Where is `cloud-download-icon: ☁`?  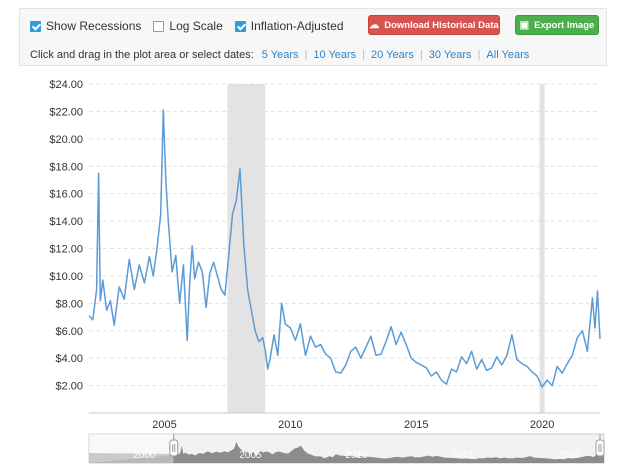 cloud-download-icon: ☁ is located at coordinates (374, 25).